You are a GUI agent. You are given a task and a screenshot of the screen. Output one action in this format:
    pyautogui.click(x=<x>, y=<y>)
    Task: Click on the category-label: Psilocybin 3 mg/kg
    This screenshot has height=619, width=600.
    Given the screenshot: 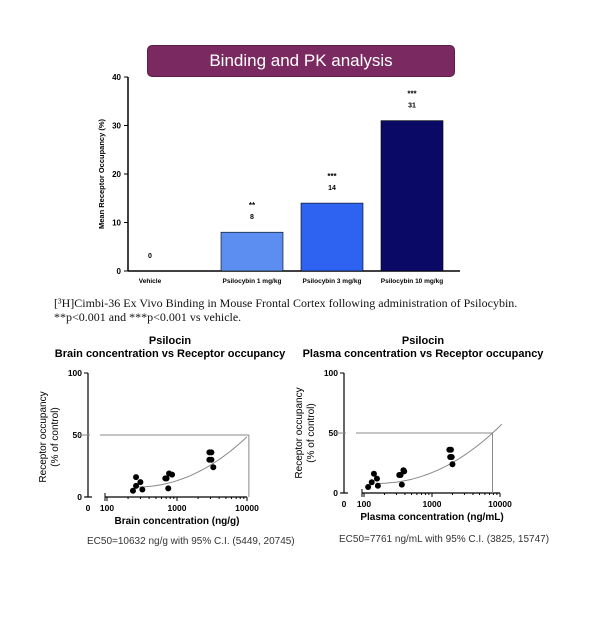 What is the action you would take?
    pyautogui.click(x=332, y=281)
    